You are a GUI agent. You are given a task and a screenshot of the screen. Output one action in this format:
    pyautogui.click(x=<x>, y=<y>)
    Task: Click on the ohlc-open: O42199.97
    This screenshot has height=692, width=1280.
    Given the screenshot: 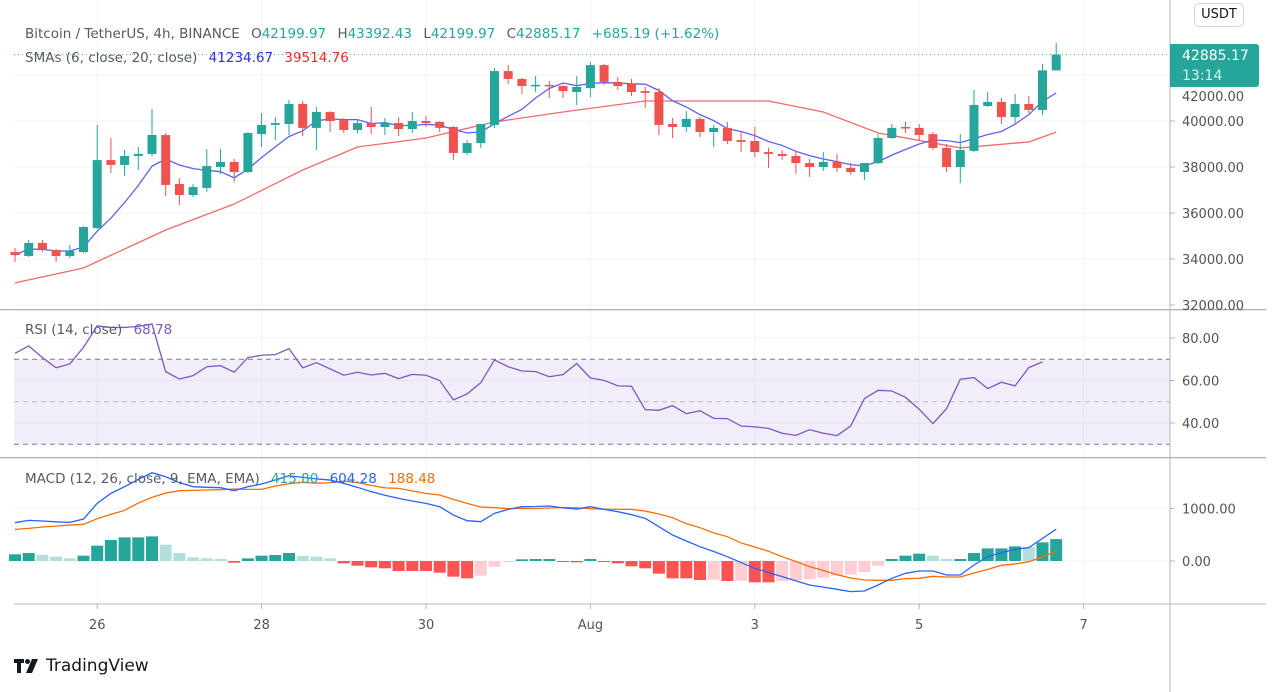 What is the action you would take?
    pyautogui.click(x=289, y=34)
    